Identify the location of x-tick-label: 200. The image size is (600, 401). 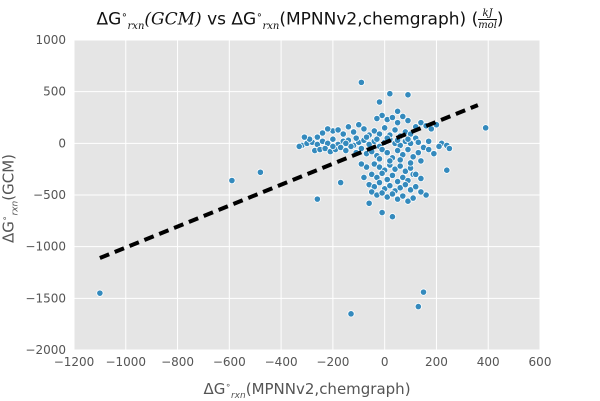
(436, 362).